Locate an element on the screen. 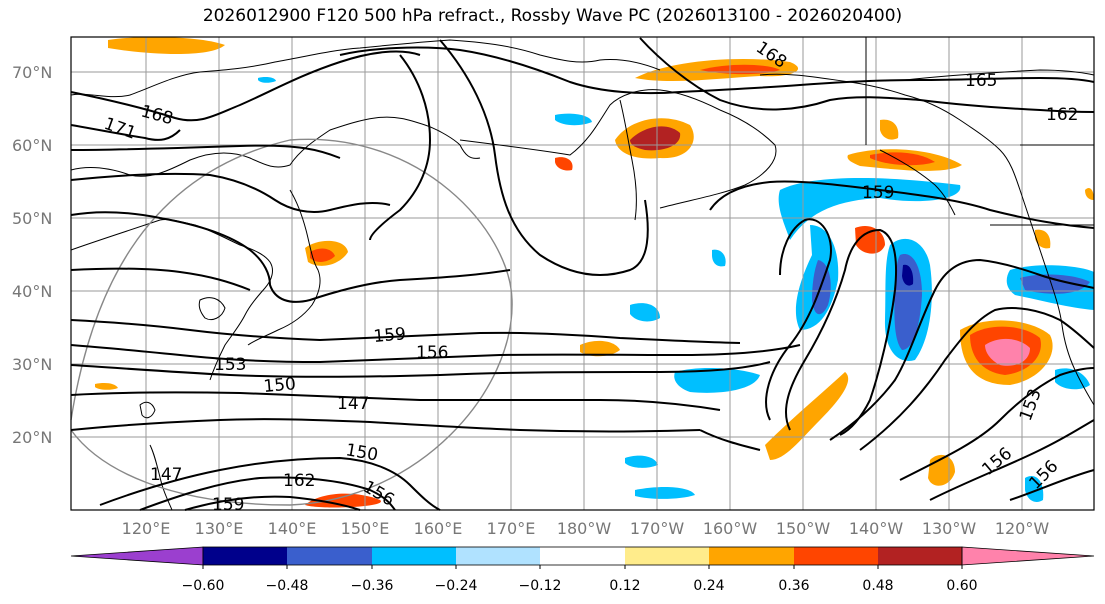 The height and width of the screenshot is (604, 1105). lat-label: 60°N is located at coordinates (32, 145).